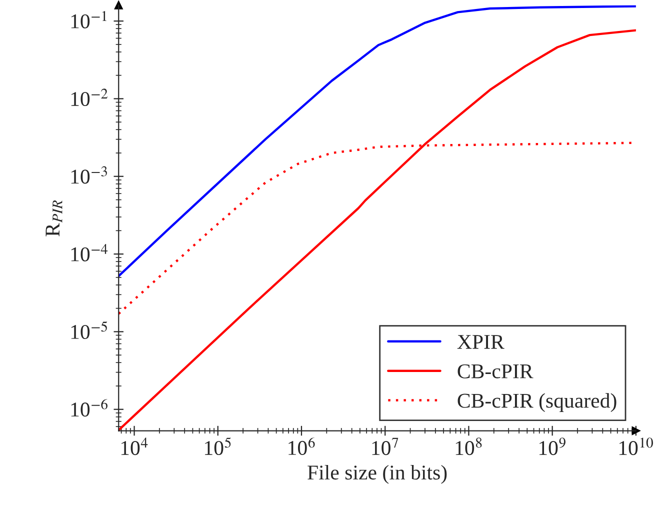 The height and width of the screenshot is (519, 659). Describe the element at coordinates (88, 19) in the screenshot. I see `y-tick-label: 10$^{−1}$` at that location.